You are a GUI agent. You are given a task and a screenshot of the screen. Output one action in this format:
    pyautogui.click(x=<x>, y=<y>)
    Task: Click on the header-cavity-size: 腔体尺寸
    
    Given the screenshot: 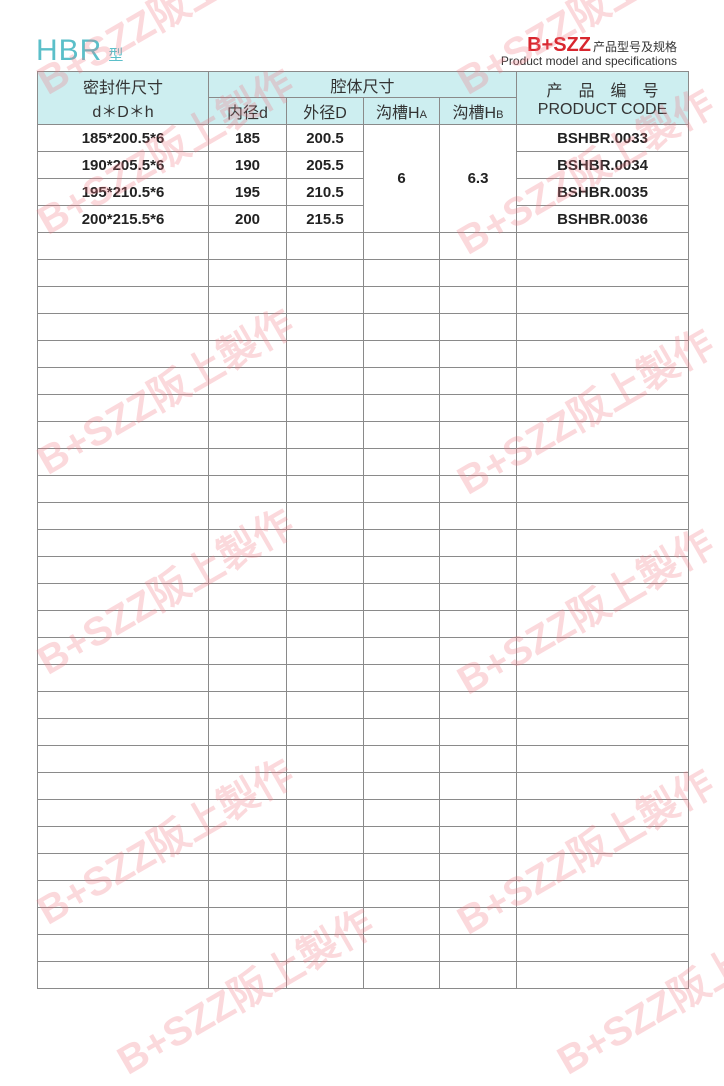 What is the action you would take?
    pyautogui.click(x=362, y=84)
    